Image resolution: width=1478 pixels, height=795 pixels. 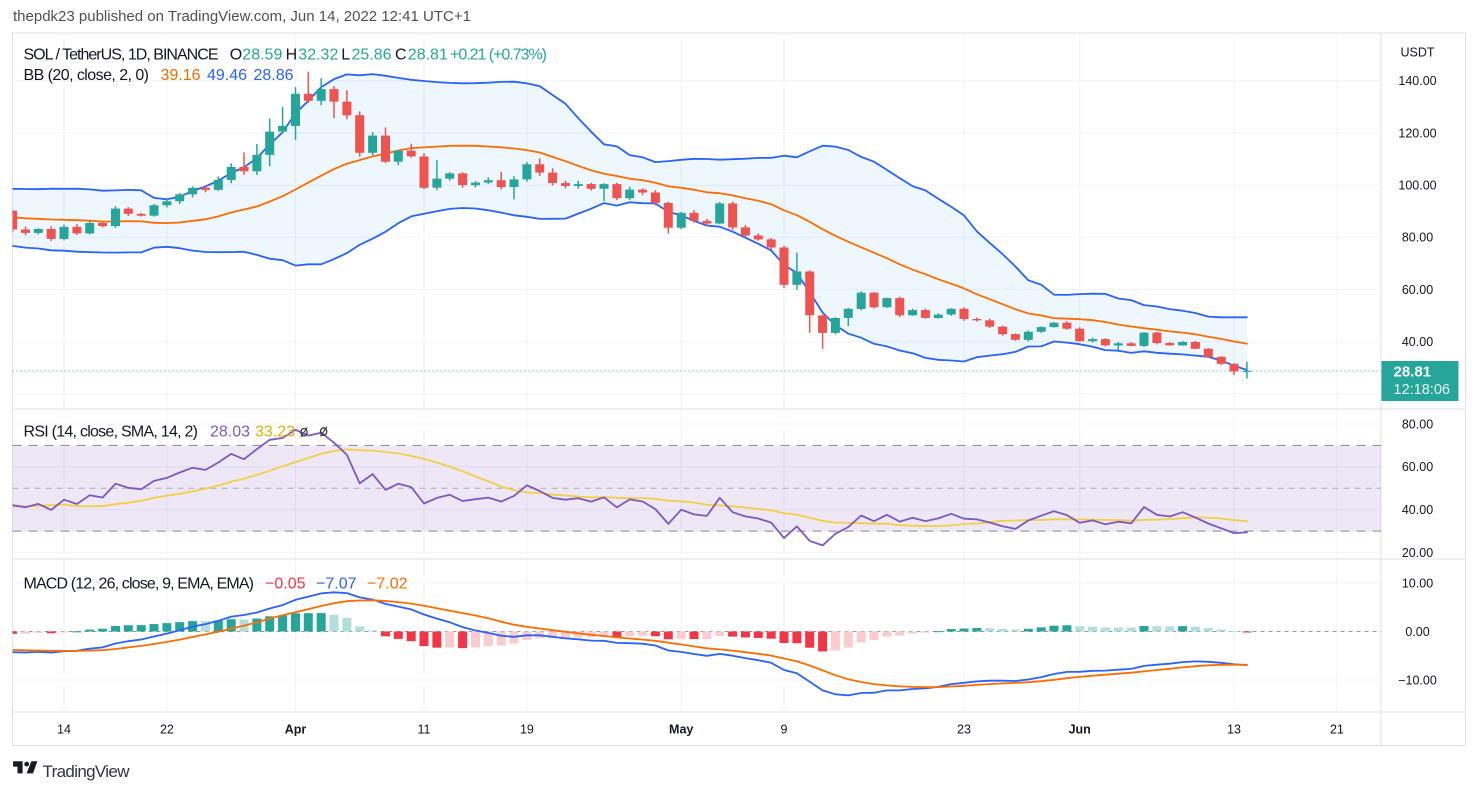 I want to click on svg-text: −7.02, so click(x=387, y=584).